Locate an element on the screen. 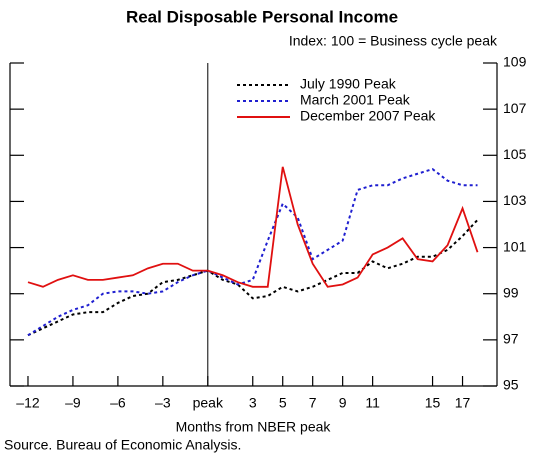 The width and height of the screenshot is (539, 459). y-tick-label: 101 is located at coordinates (515, 246).